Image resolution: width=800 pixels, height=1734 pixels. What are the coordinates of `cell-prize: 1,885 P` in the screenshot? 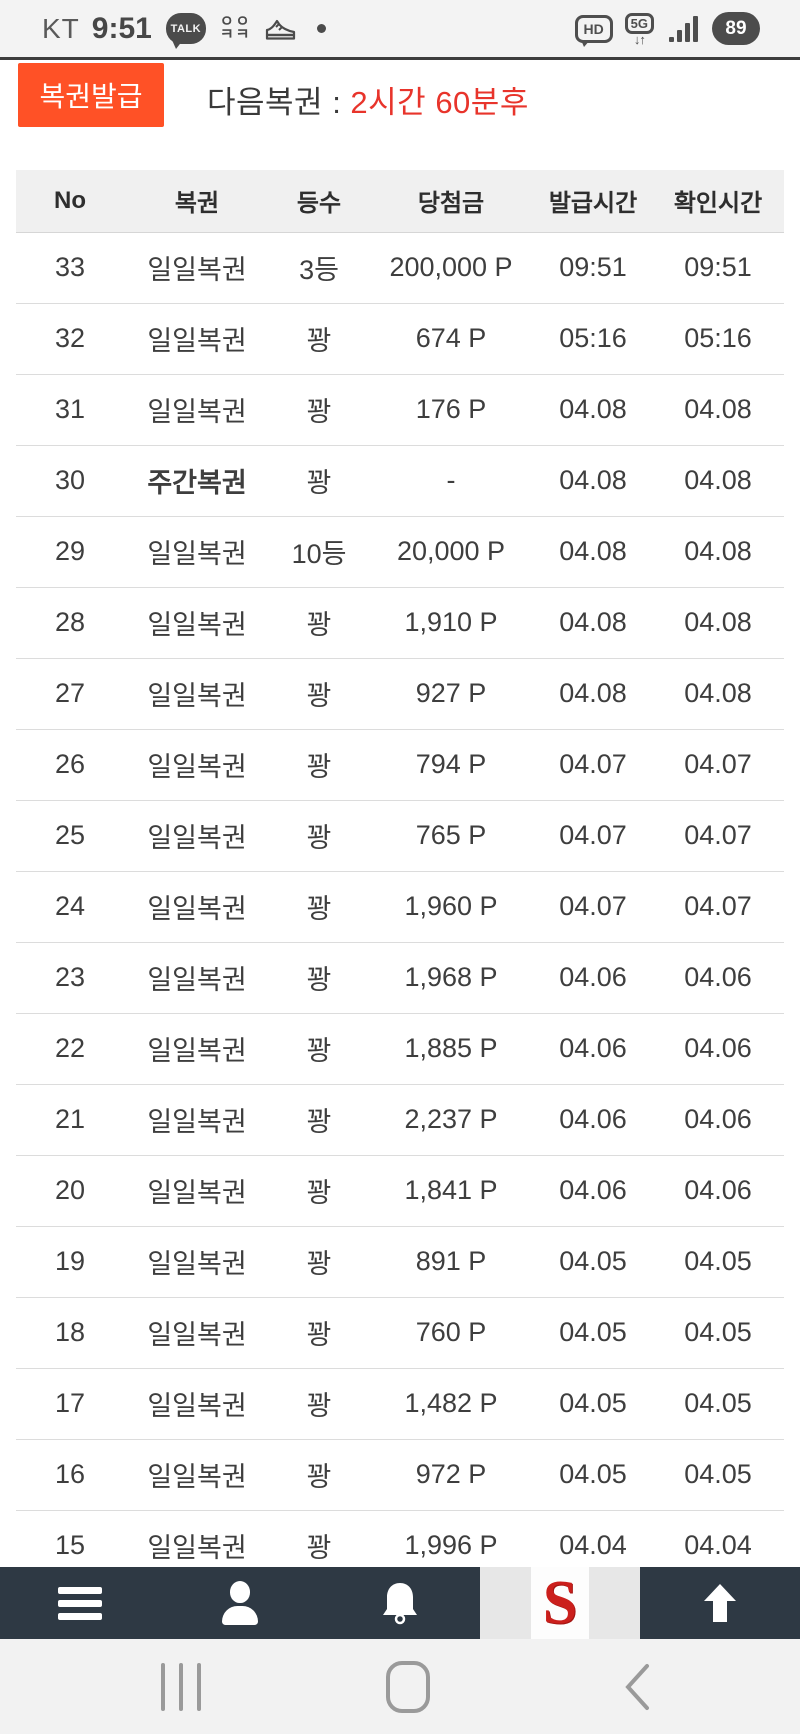 It's located at (451, 1049).